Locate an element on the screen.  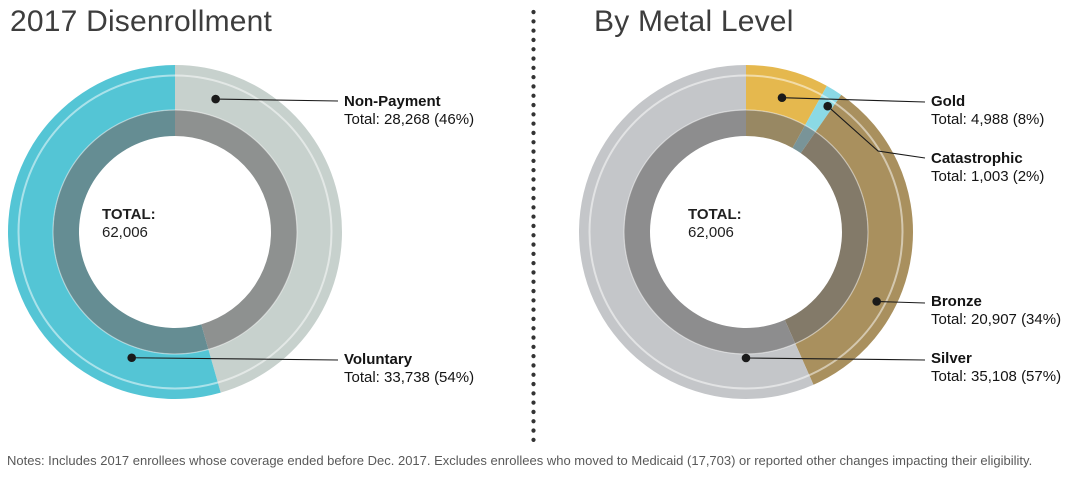
leader-dot-silver is located at coordinates (746, 358).